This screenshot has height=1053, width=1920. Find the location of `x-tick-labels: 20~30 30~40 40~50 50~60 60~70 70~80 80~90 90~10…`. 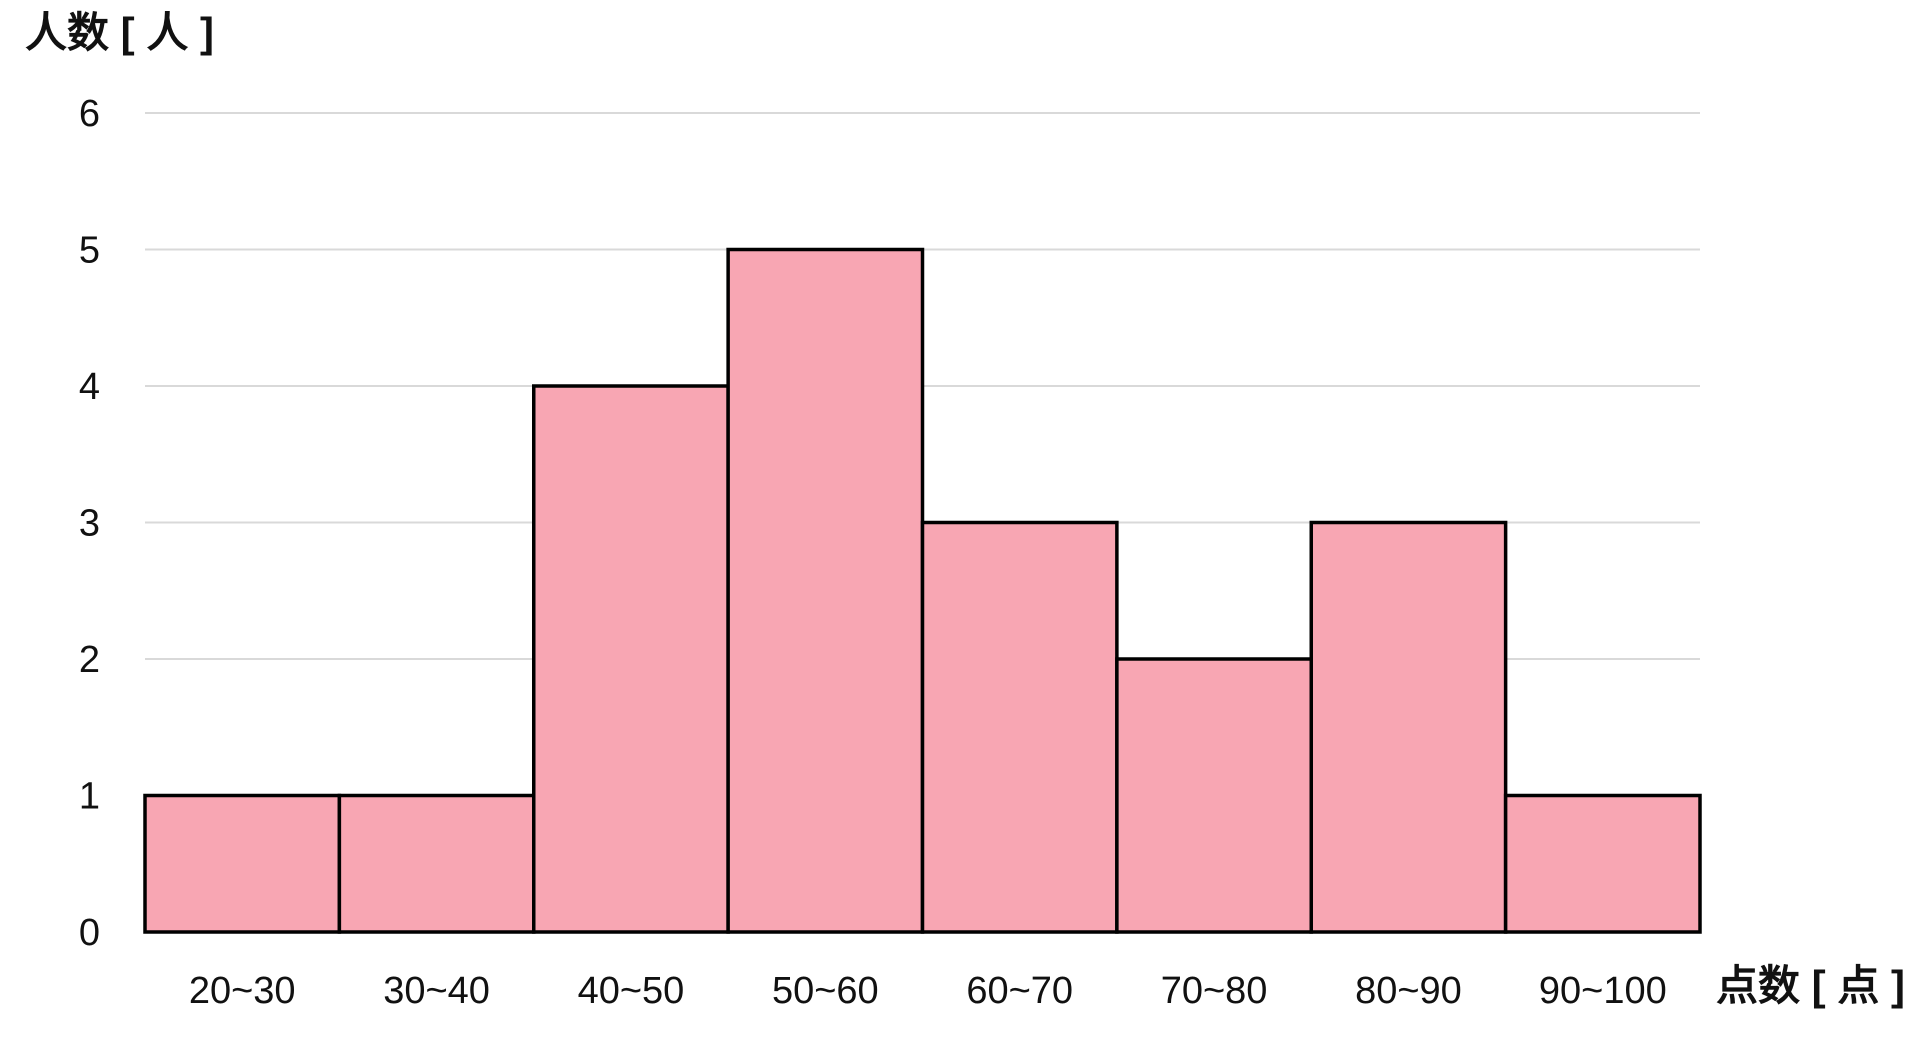

x-tick-labels: 20~30 30~40 40~50 50~60 60~70 70~80 80~90 90~10… is located at coordinates (928, 991).